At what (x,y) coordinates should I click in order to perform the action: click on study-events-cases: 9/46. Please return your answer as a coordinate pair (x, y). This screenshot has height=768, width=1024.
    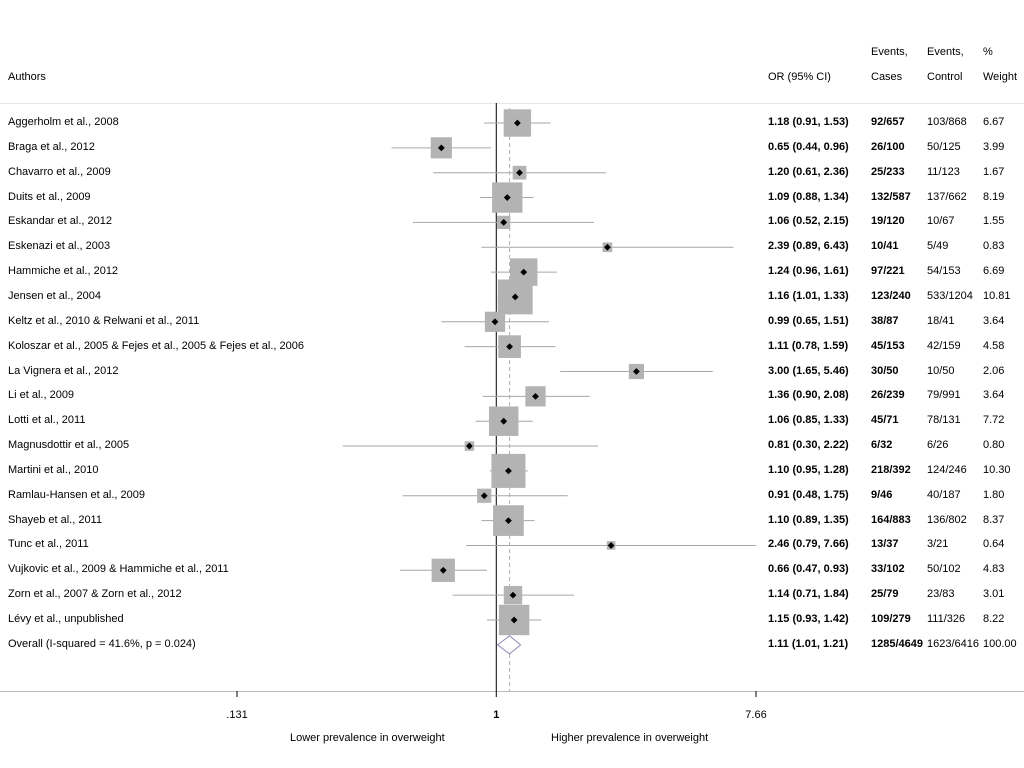
    Looking at the image, I should click on (882, 494).